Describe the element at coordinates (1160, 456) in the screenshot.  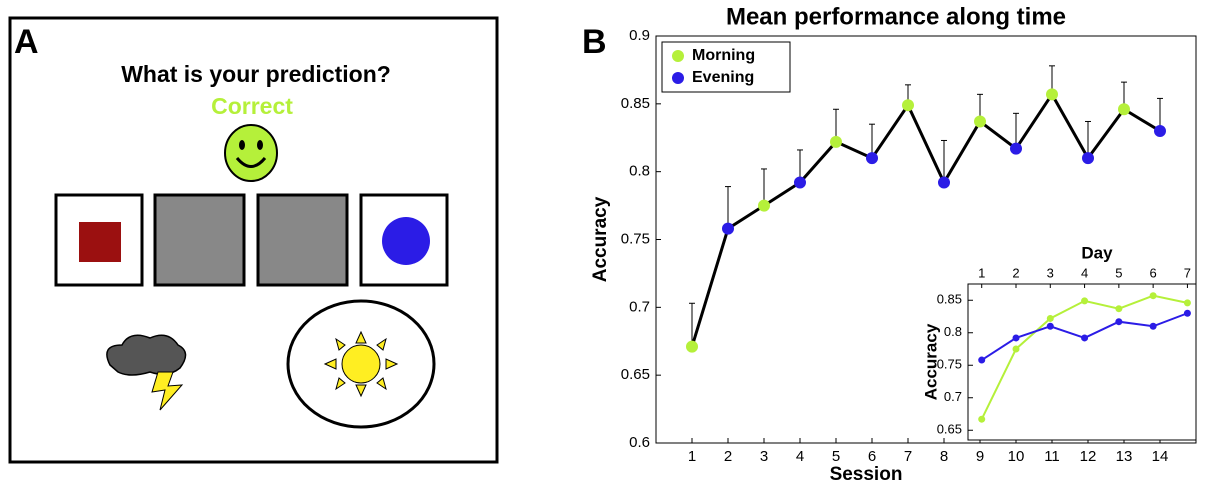
I see `x-tick-label: 14` at that location.